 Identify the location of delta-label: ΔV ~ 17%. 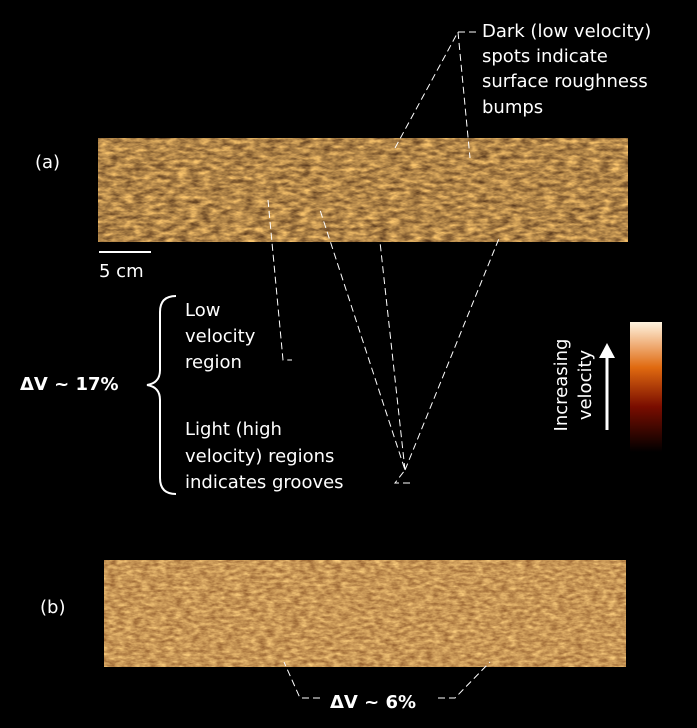
(69, 384).